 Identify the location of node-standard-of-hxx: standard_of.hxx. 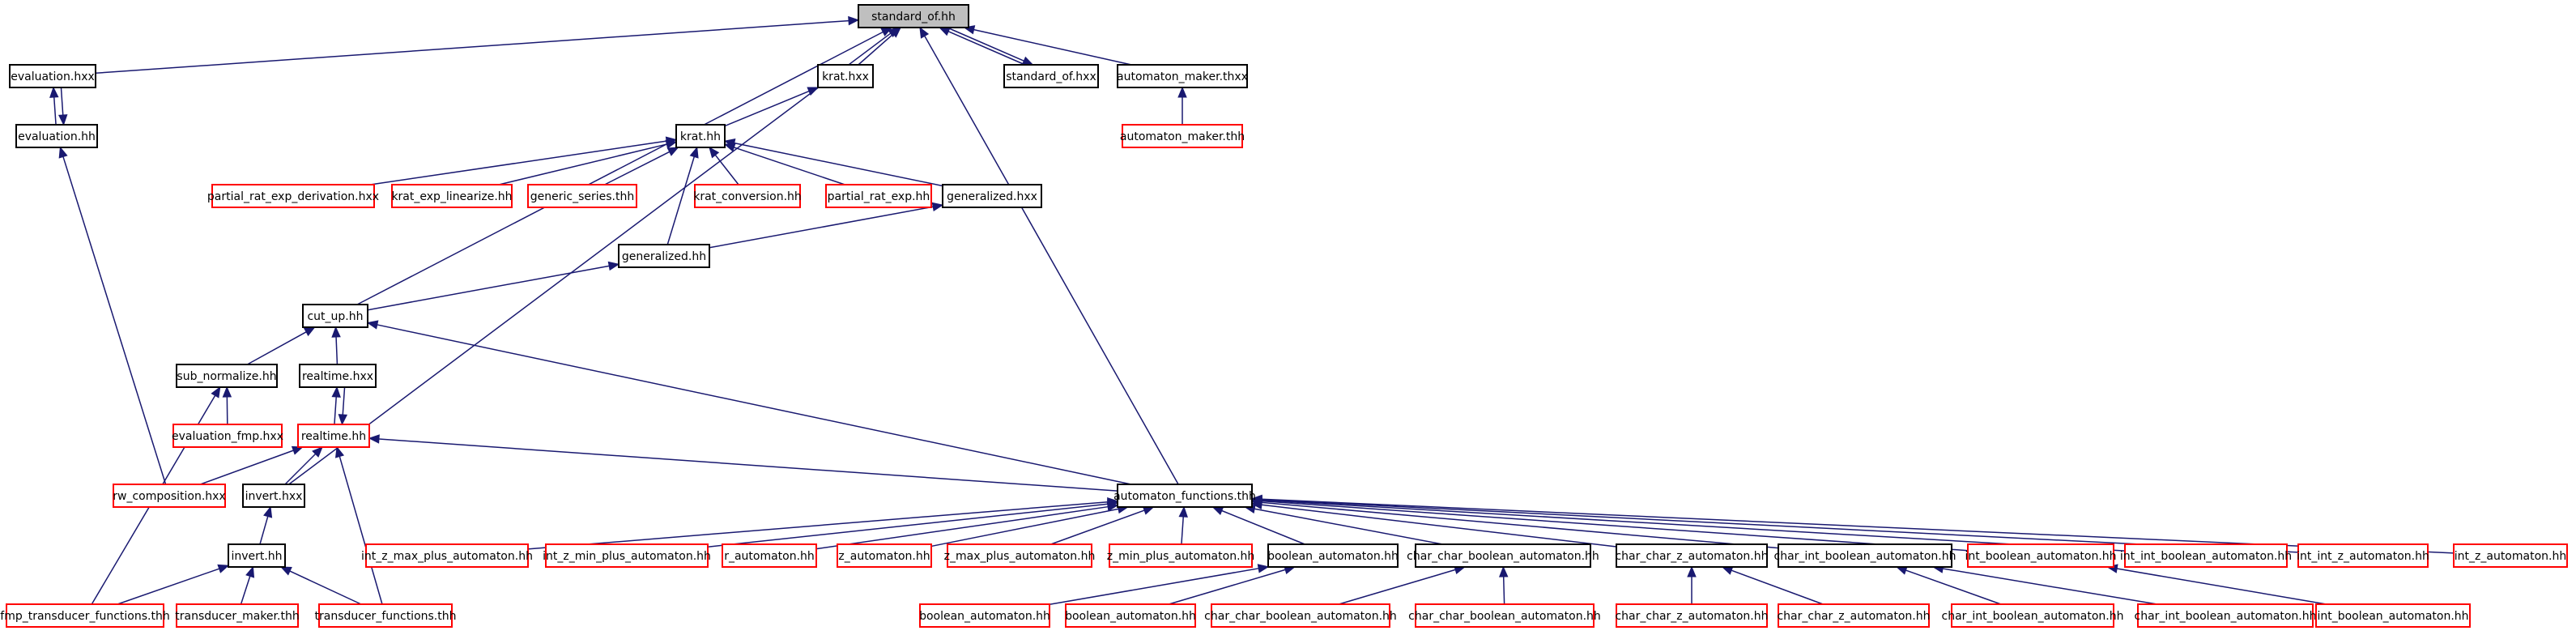
(1051, 76).